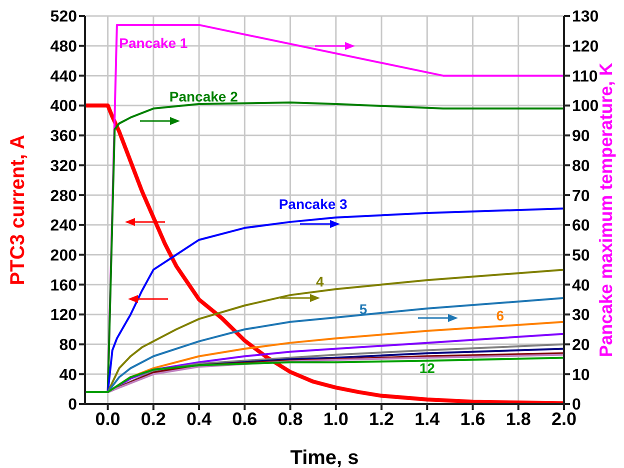 The height and width of the screenshot is (468, 624). Describe the element at coordinates (153, 418) in the screenshot. I see `x-tick-label: 0.2` at that location.